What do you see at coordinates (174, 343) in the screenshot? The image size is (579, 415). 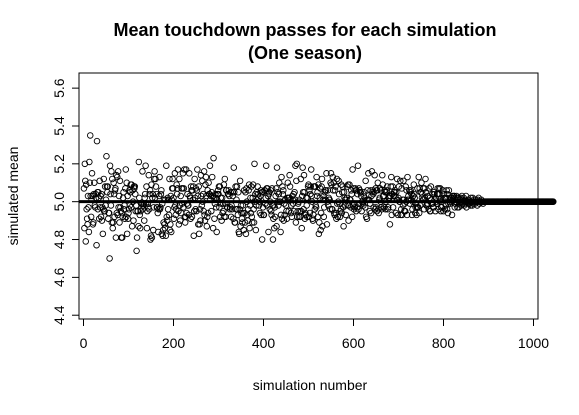 I see `x-tick-label: 200` at bounding box center [174, 343].